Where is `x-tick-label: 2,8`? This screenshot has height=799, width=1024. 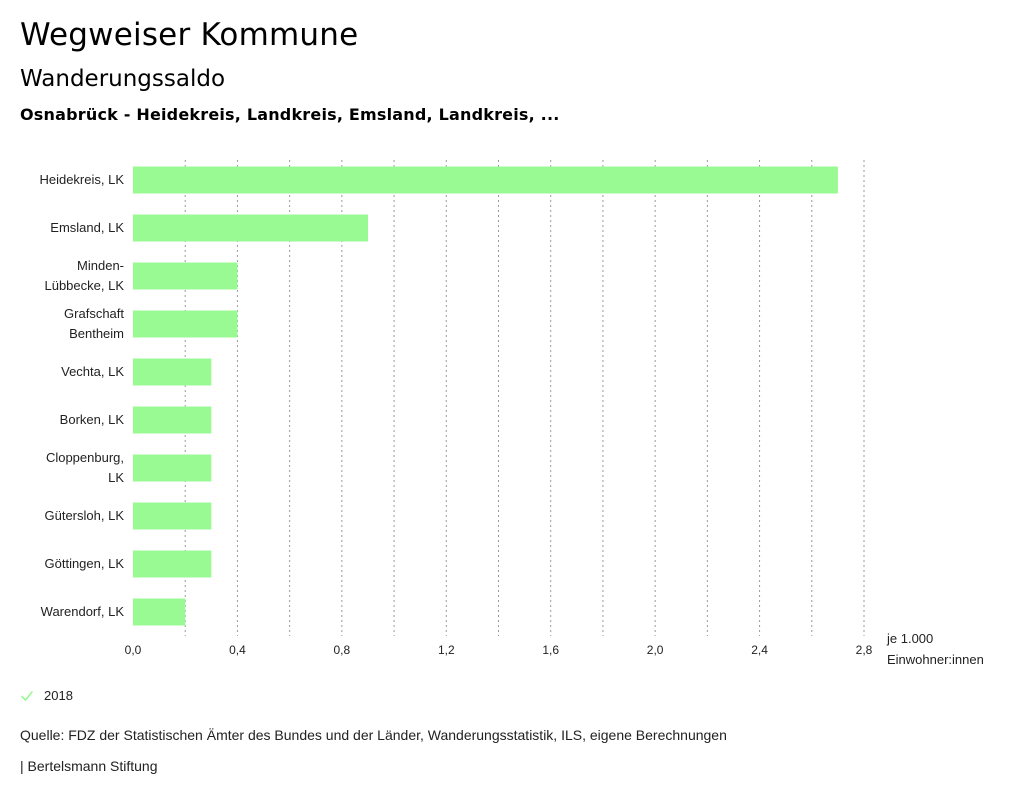 x-tick-label: 2,8 is located at coordinates (864, 650).